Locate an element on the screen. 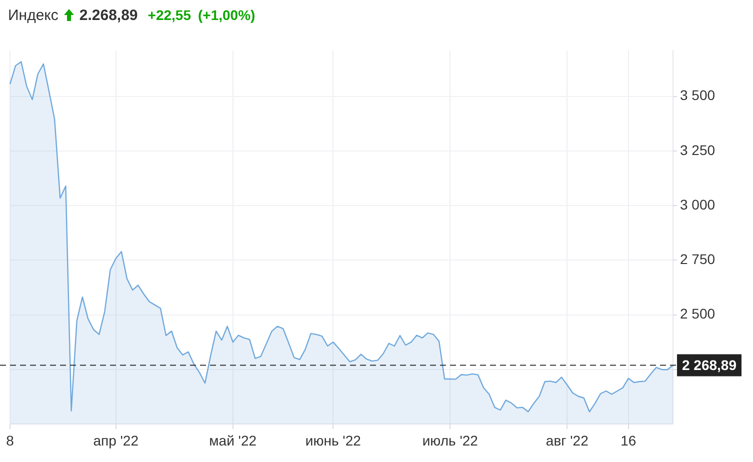 The height and width of the screenshot is (462, 753). x-tick-label: май '22 is located at coordinates (233, 440).